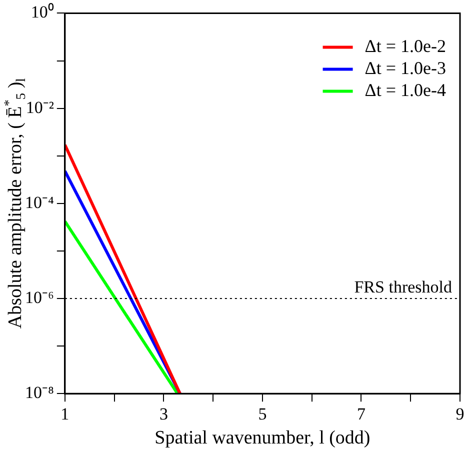  What do you see at coordinates (403, 286) in the screenshot?
I see `ref-line-label: FRS threshold` at bounding box center [403, 286].